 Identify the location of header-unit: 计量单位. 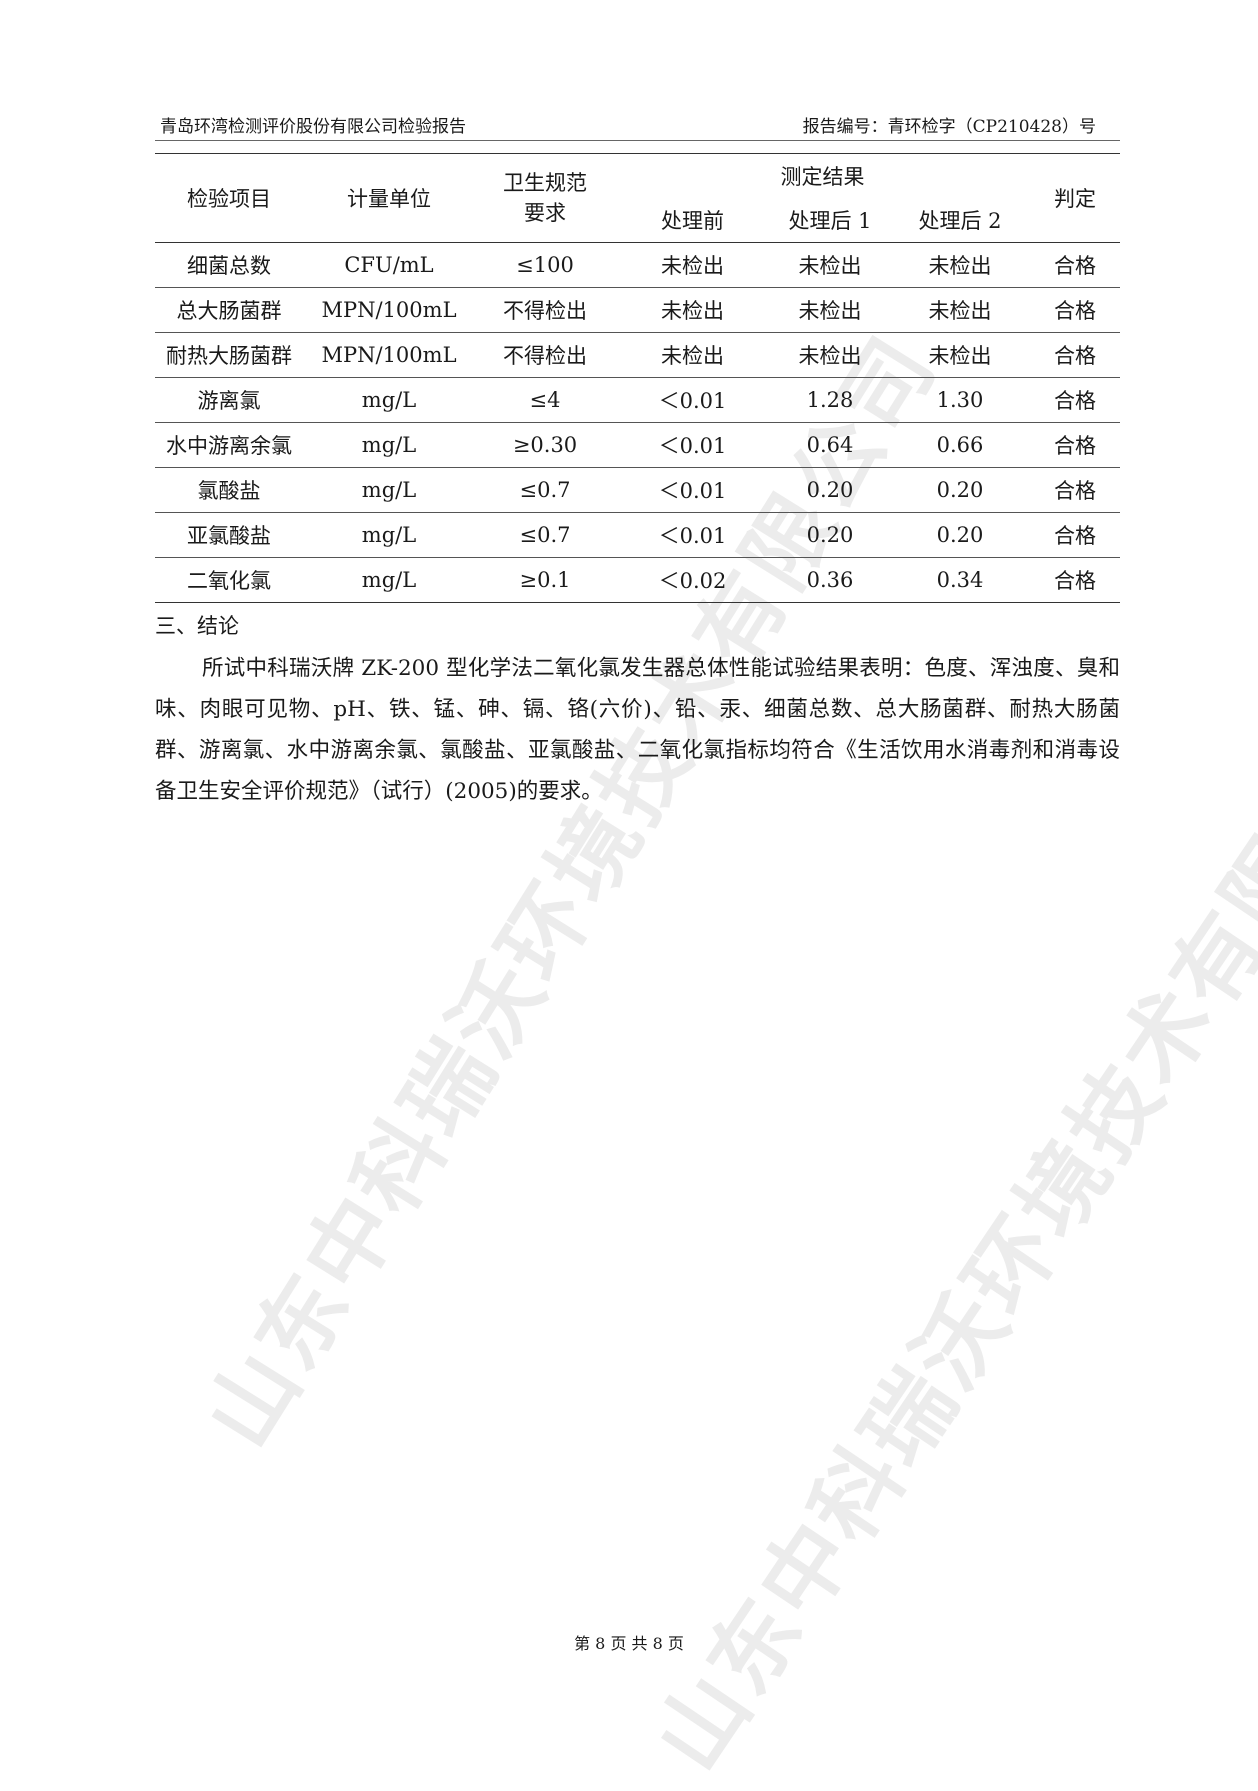
(389, 198).